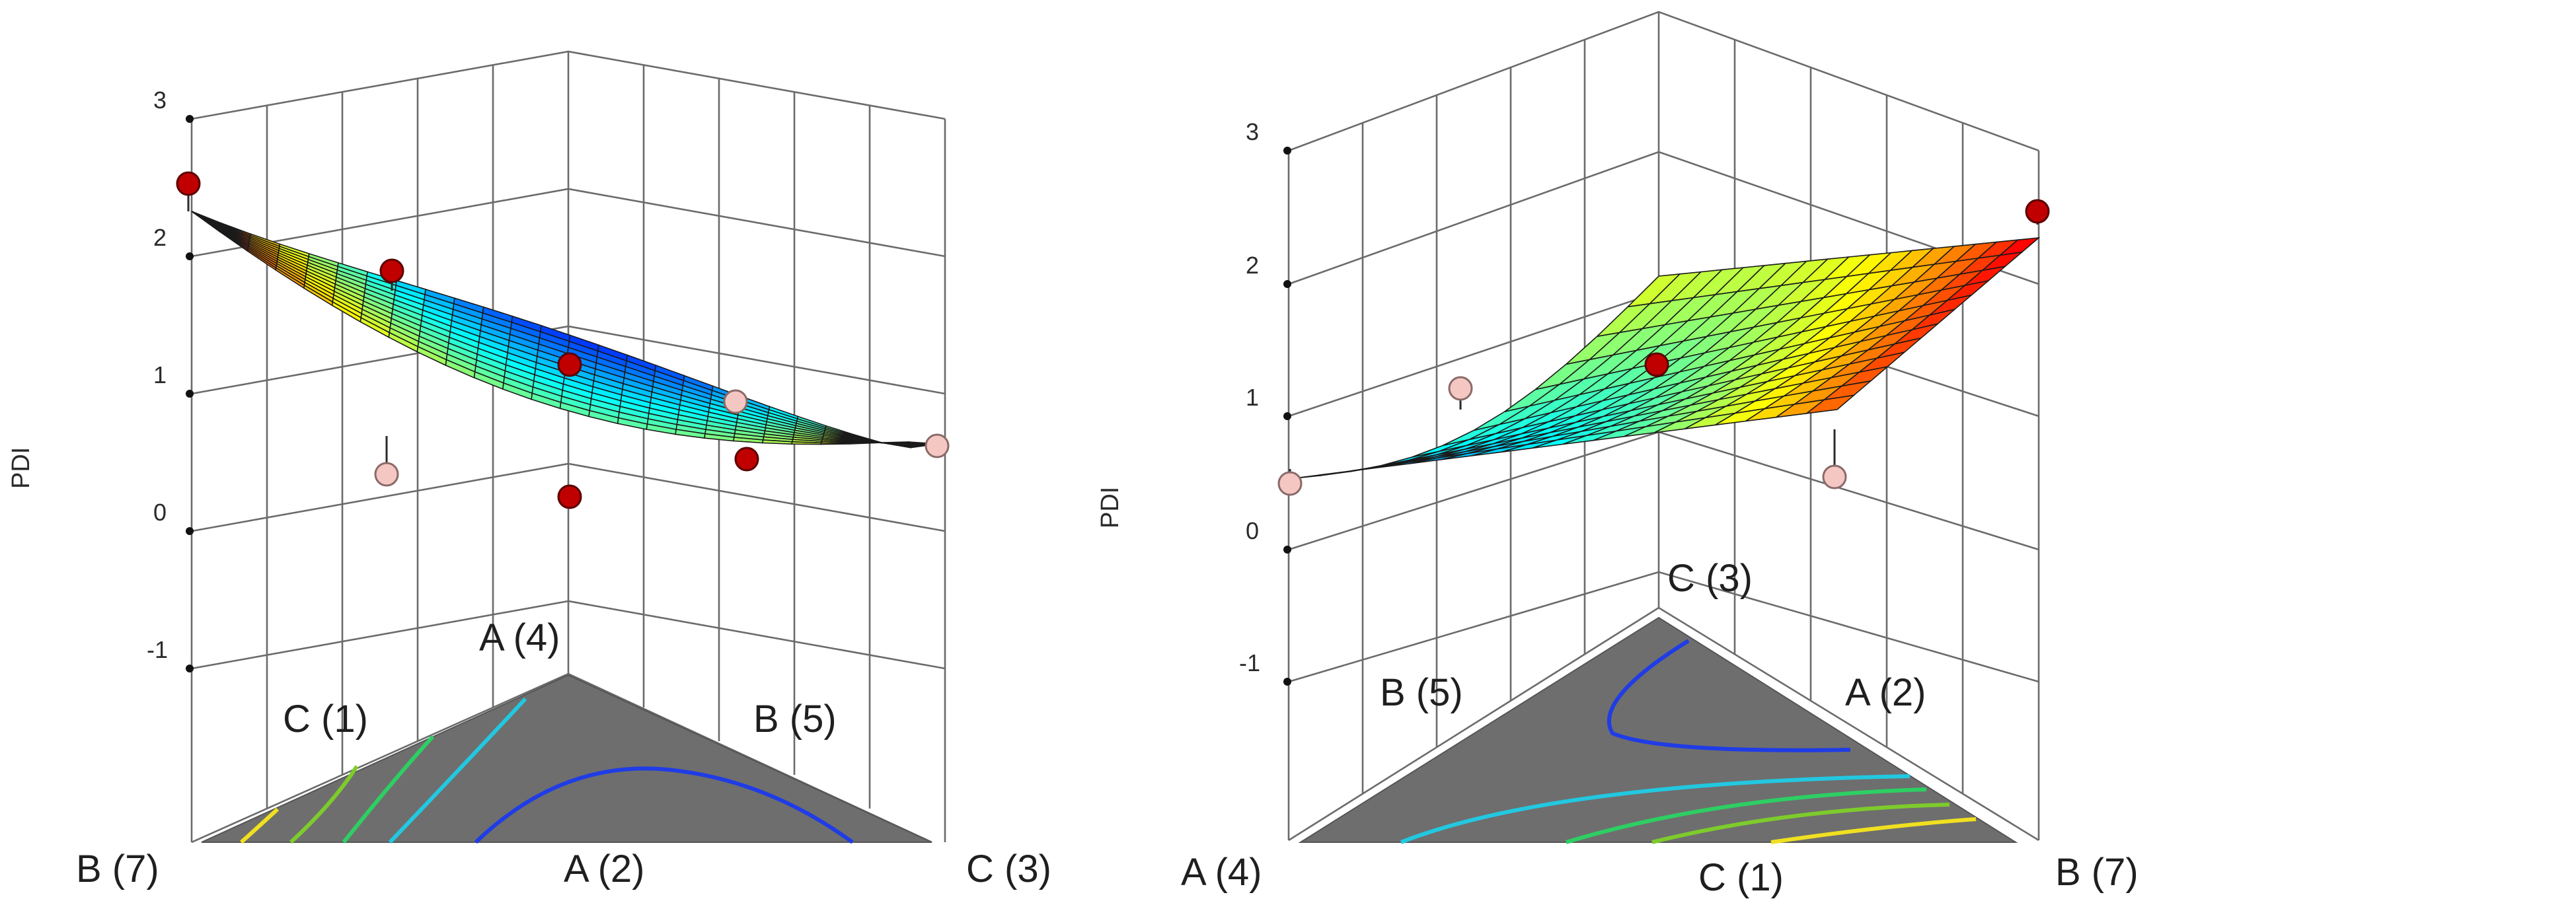 Image resolution: width=2576 pixels, height=903 pixels. What do you see at coordinates (1249, 662) in the screenshot?
I see `right-z-tick-neg1: -1` at bounding box center [1249, 662].